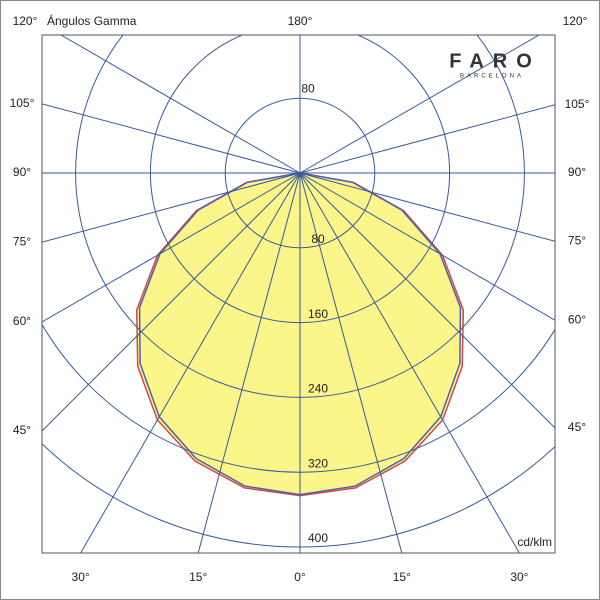 Image resolution: width=600 pixels, height=600 pixels. I want to click on ring-label: 400, so click(318, 538).